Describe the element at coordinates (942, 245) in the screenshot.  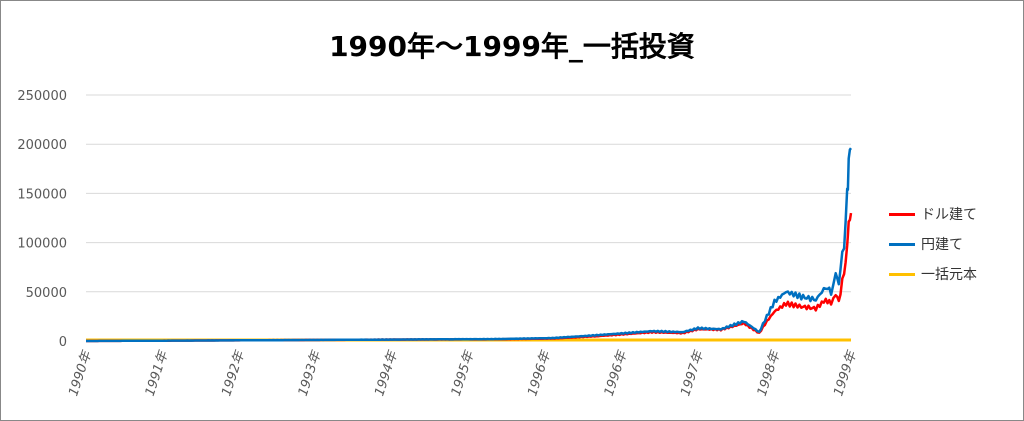
I see `legend-label: 円建て` at that location.